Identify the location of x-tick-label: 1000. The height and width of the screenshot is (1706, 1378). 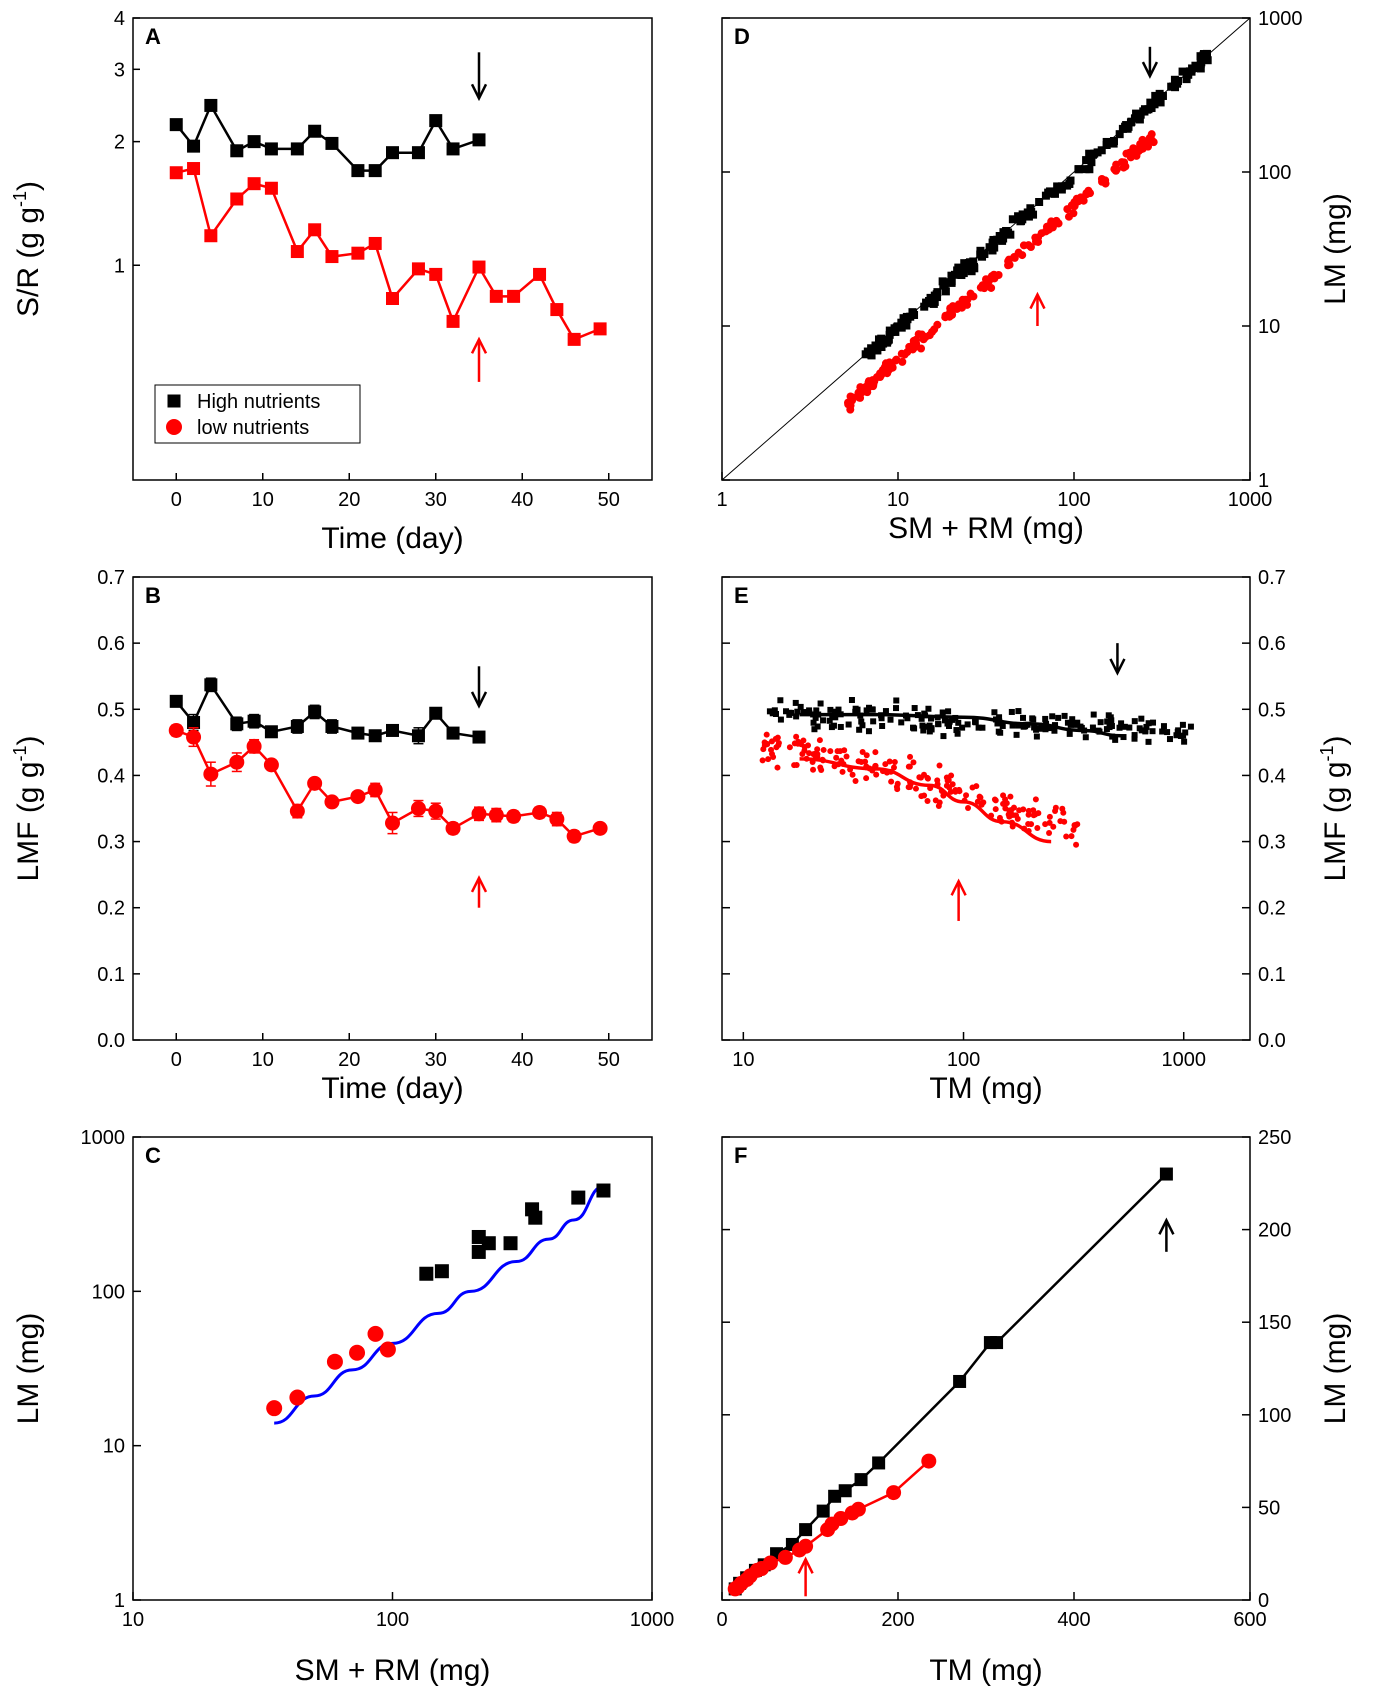
(652, 1620).